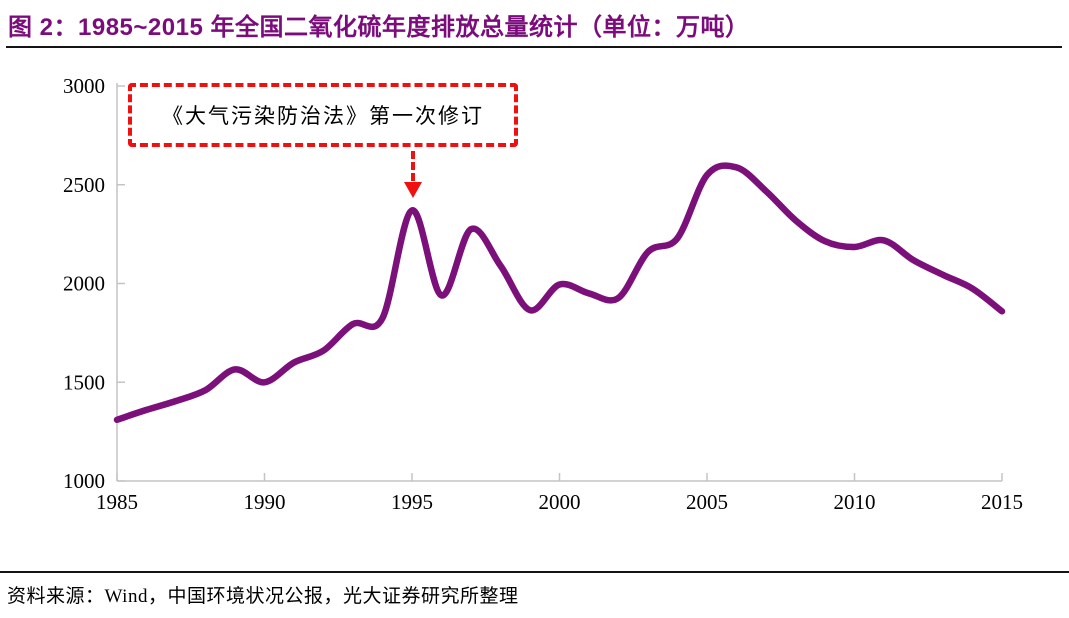  I want to click on x-tick-label: 1990, so click(265, 502).